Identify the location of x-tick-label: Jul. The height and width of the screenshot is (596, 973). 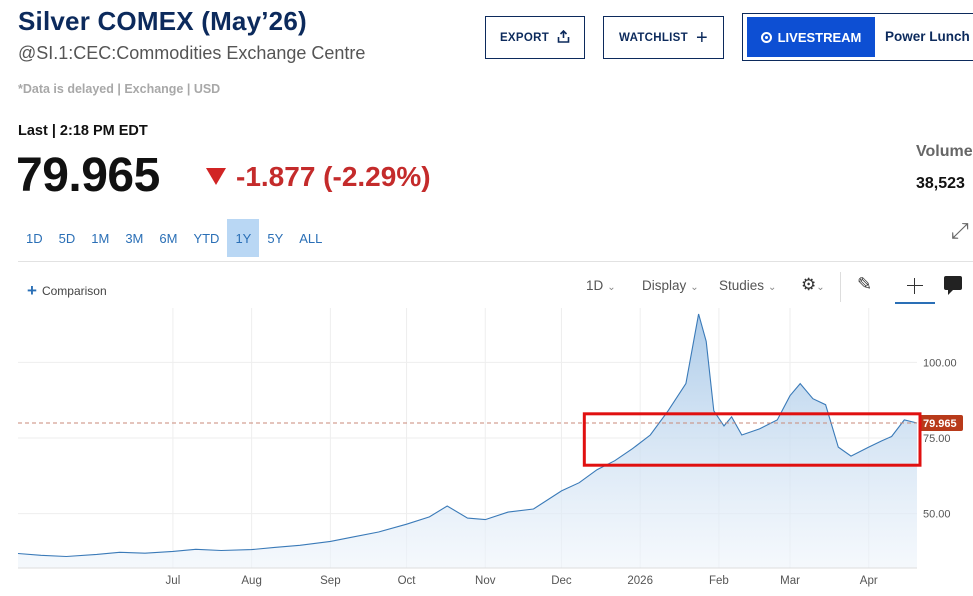
(173, 581).